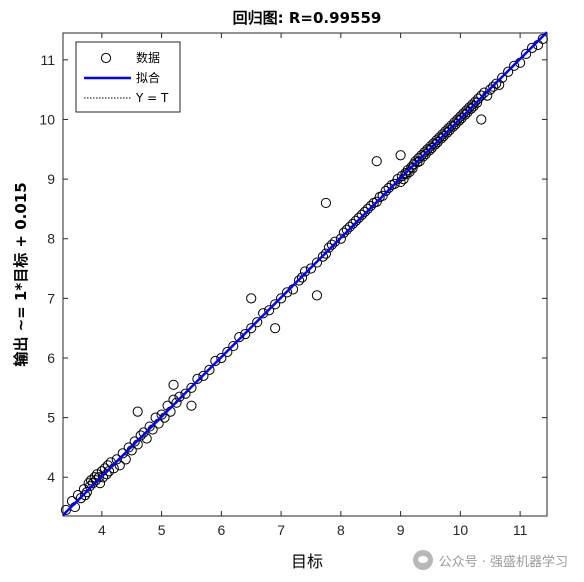 The width and height of the screenshot is (584, 582). What do you see at coordinates (51, 358) in the screenshot?
I see `y-tick-label: 6` at bounding box center [51, 358].